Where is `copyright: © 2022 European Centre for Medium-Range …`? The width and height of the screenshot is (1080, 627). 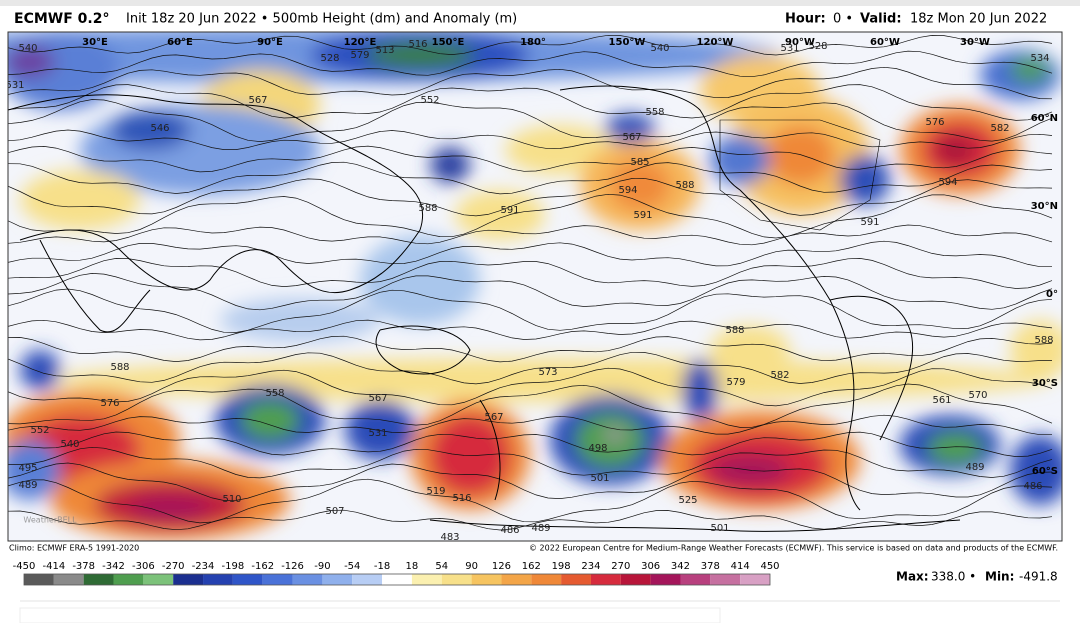 copyright: © 2022 European Centre for Medium-Range … is located at coordinates (793, 548).